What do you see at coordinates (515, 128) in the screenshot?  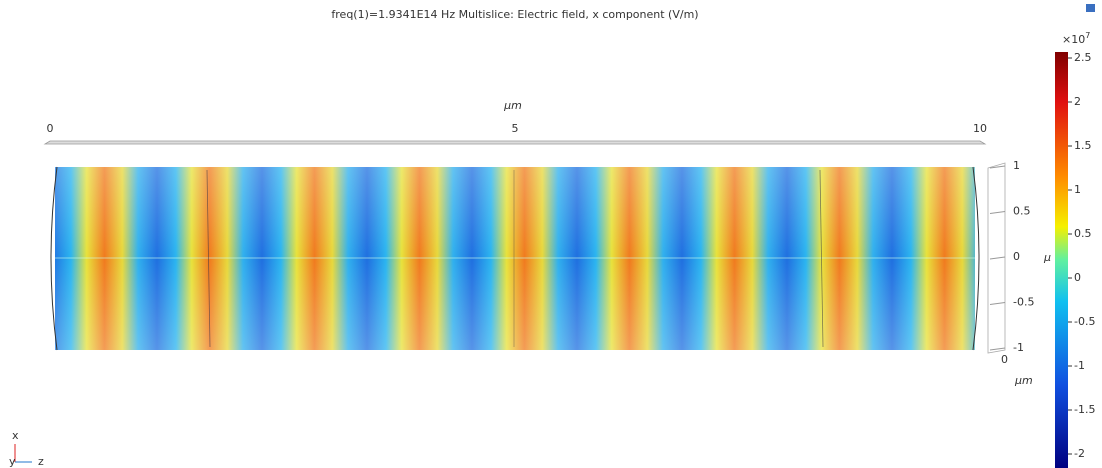 I see `top-tick-label: 5` at bounding box center [515, 128].